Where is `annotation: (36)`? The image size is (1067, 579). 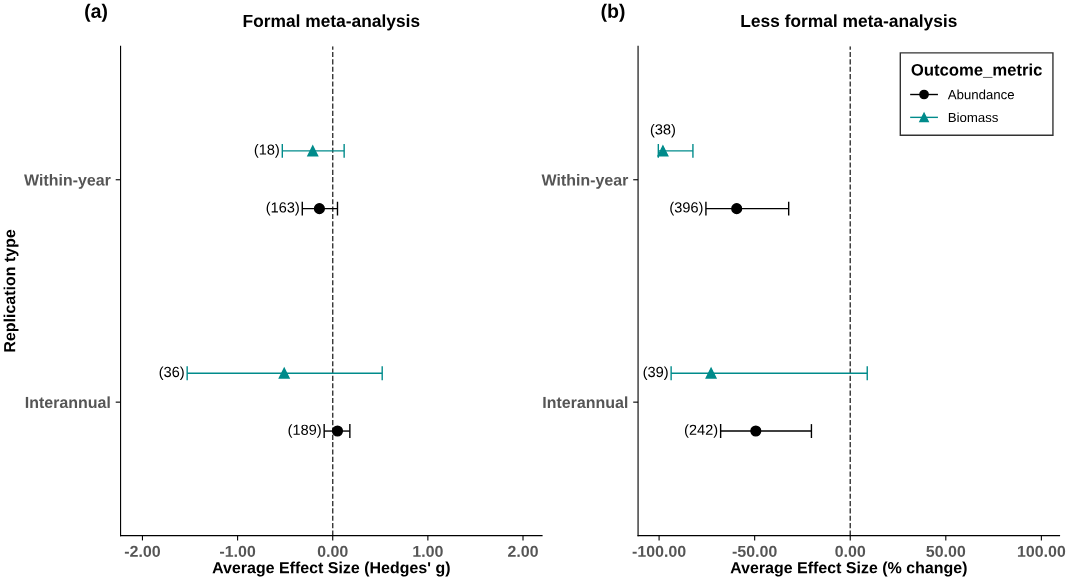
annotation: (36) is located at coordinates (171, 373).